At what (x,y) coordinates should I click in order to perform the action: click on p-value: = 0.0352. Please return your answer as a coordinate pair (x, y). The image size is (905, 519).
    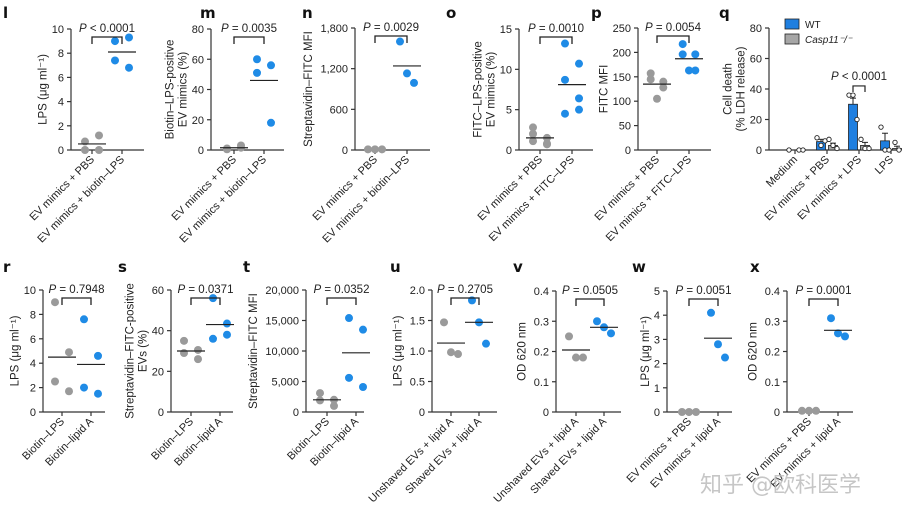
    Looking at the image, I should click on (345, 290).